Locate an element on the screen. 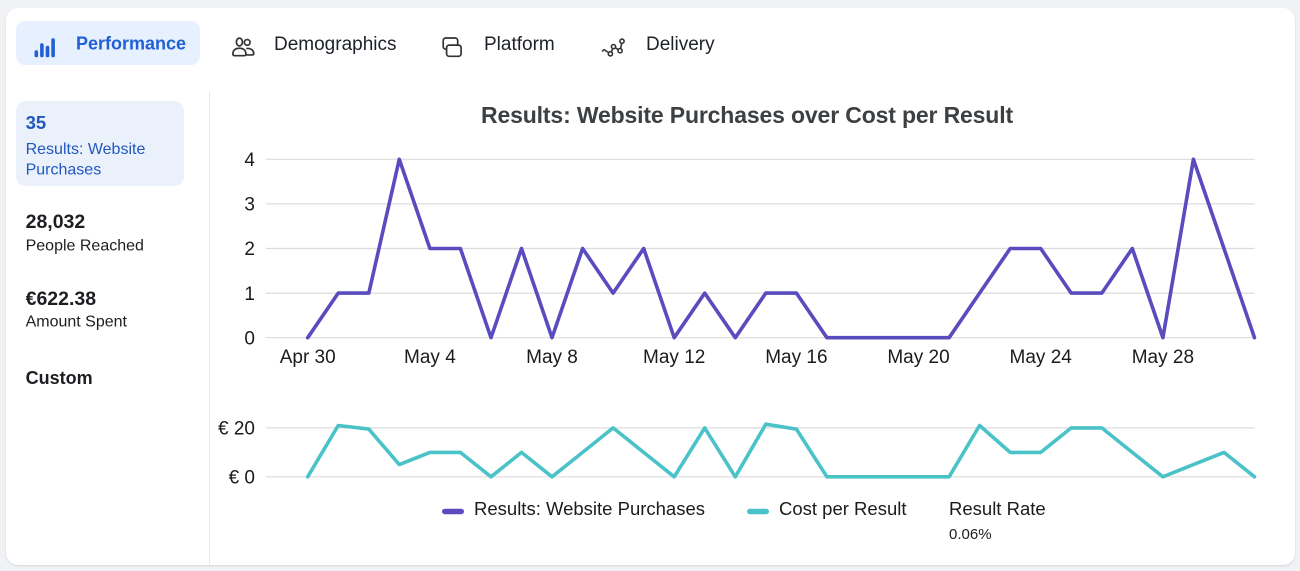  svg-text: Results: Website is located at coordinates (86, 149).